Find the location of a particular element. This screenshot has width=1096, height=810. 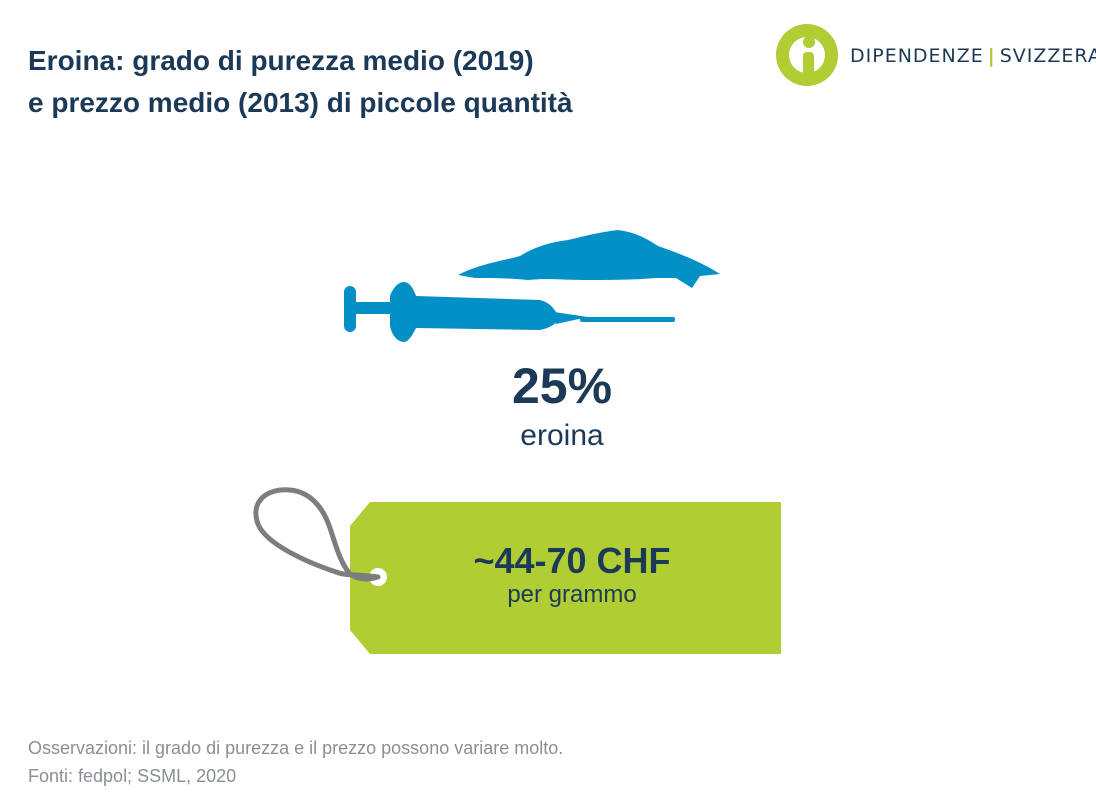

price-unit: per grammo is located at coordinates (572, 594).